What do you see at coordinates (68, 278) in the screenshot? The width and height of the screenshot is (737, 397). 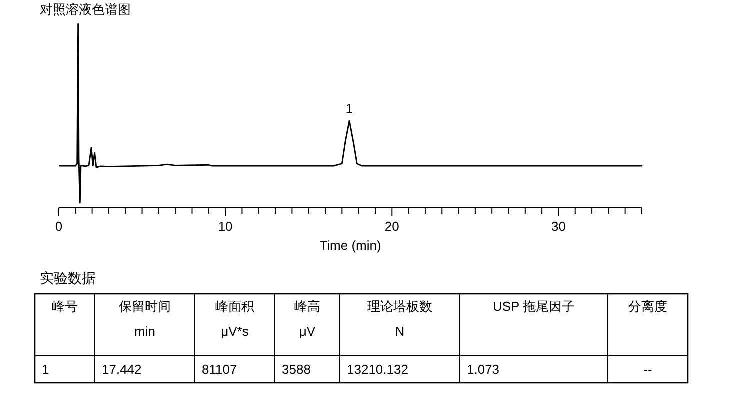 I see `table-heading: 实验数据` at bounding box center [68, 278].